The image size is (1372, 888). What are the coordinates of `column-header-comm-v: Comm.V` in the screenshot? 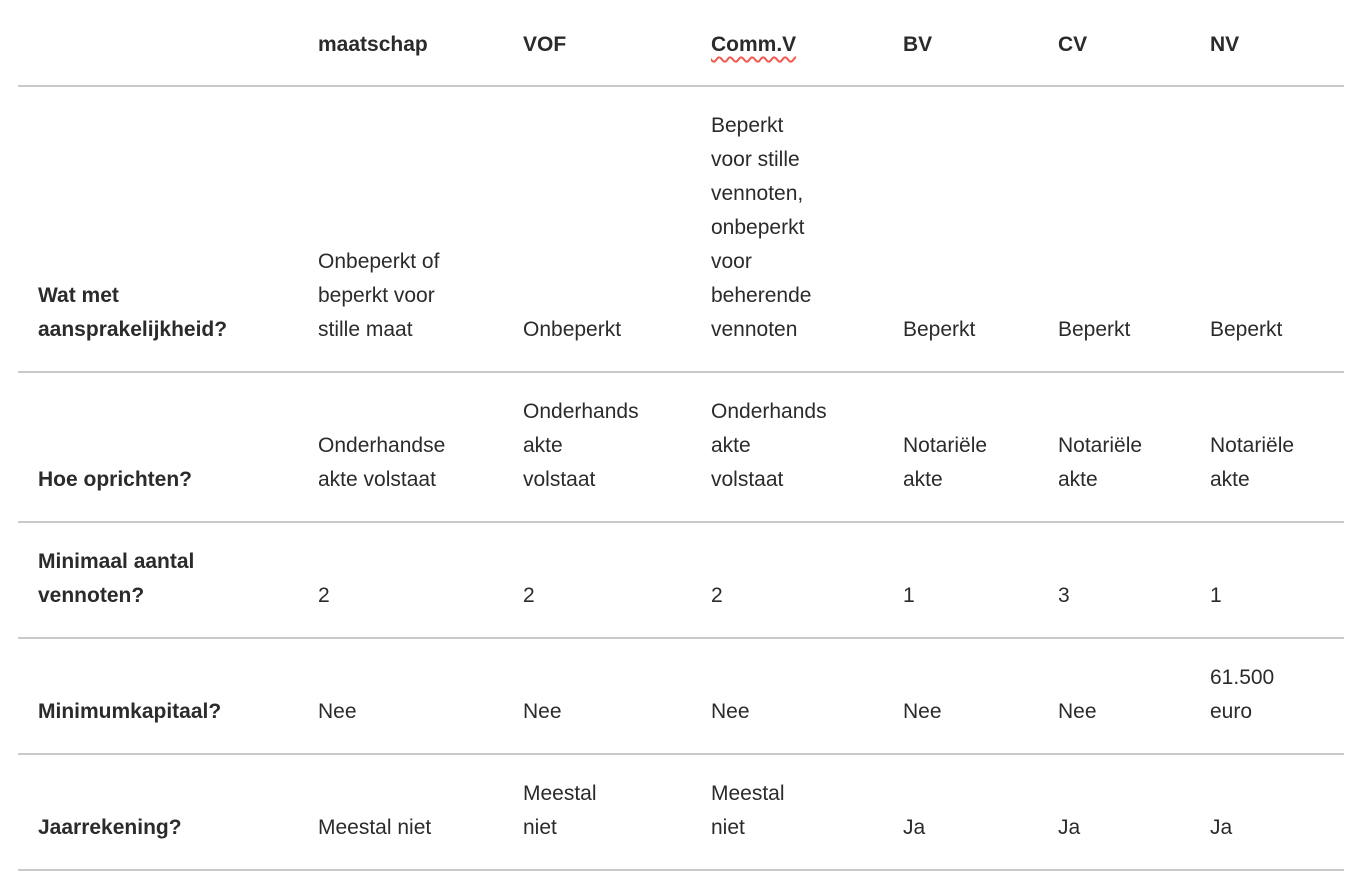 It's located at (807, 43).